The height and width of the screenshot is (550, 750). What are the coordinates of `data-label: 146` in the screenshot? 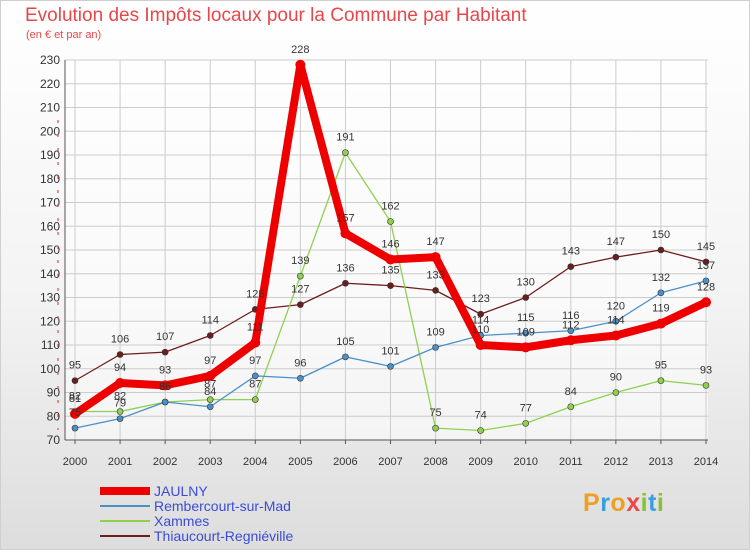 It's located at (390, 245).